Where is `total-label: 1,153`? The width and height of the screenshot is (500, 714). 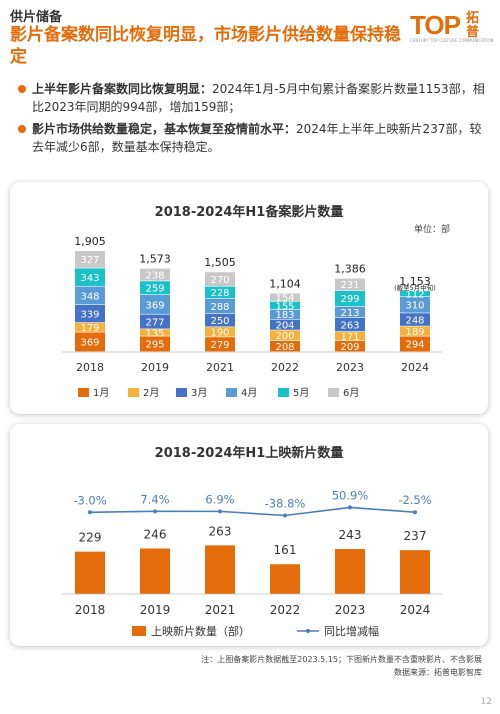
total-label: 1,153 is located at coordinates (415, 281).